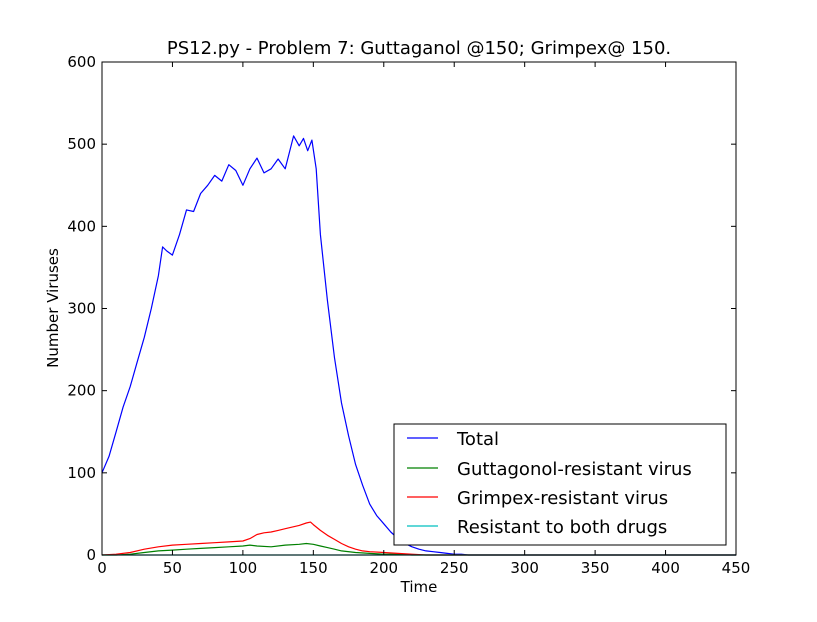 The image size is (817, 622). Describe the element at coordinates (562, 498) in the screenshot. I see `legend-label-grimpex: Grimpex-resistant virus` at that location.